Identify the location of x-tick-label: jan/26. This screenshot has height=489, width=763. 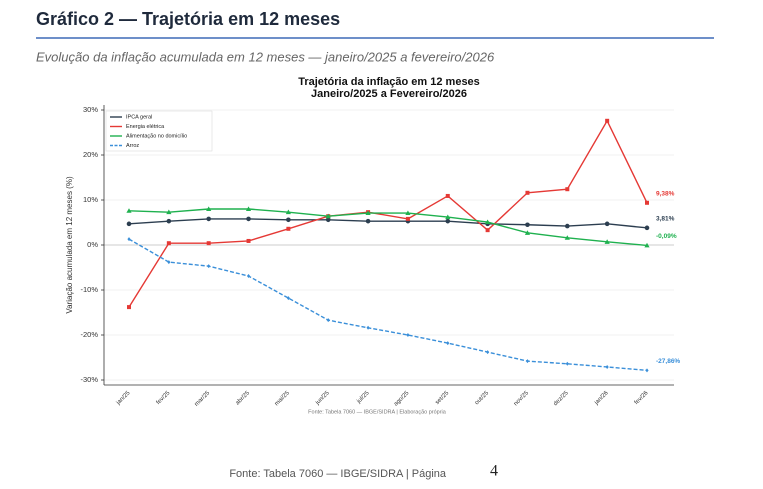
(601, 398).